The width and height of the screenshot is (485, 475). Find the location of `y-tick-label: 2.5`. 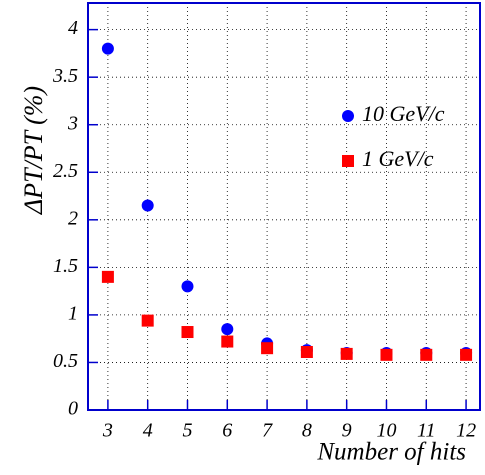

y-tick-label: 2.5 is located at coordinates (65, 171).